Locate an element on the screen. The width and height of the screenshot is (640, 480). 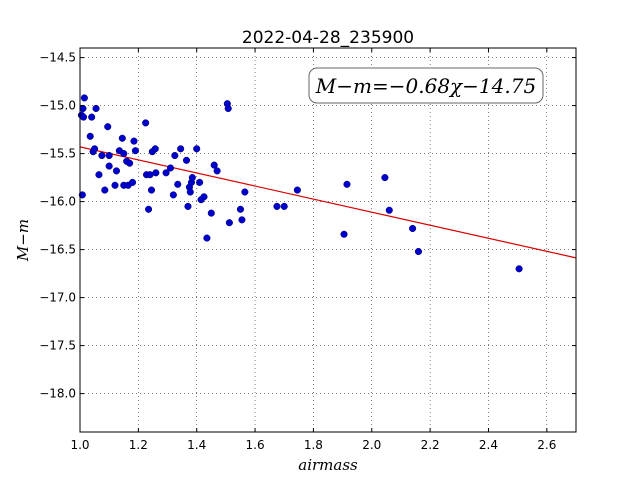
y-tick-label: −16.5 is located at coordinates (57, 250).